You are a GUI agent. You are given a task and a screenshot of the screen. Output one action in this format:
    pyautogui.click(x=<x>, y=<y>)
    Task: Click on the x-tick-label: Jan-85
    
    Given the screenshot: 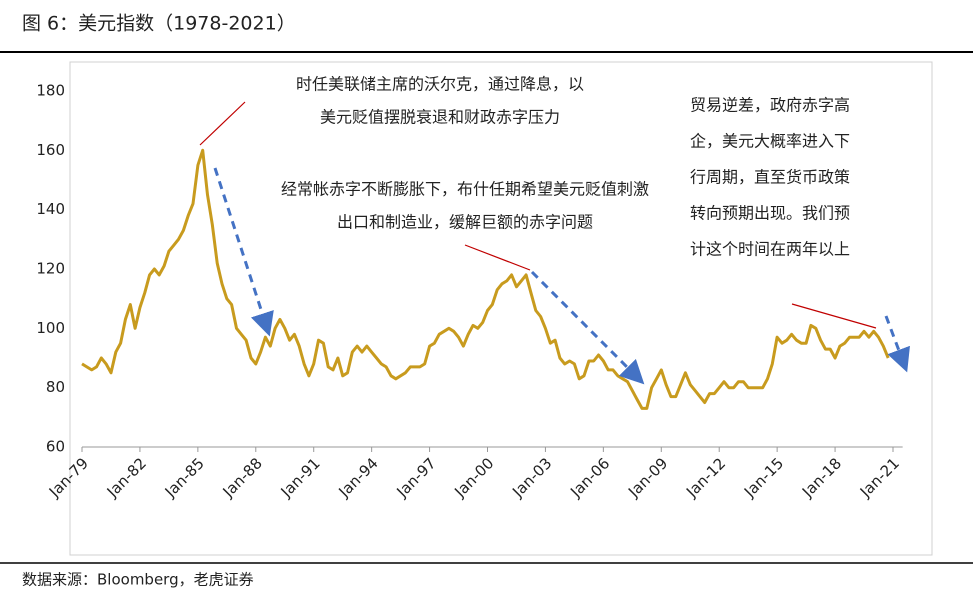 What is the action you would take?
    pyautogui.click(x=184, y=477)
    